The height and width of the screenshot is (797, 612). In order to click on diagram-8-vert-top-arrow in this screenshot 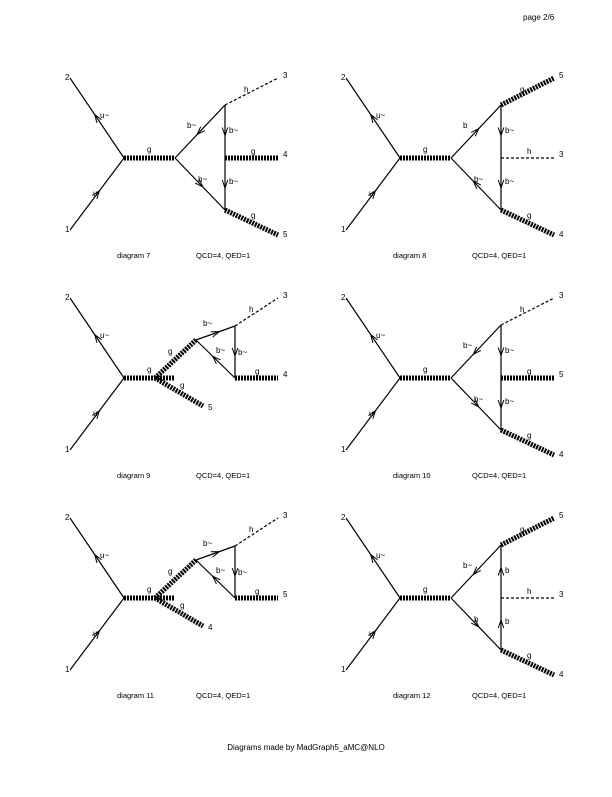, I will do `click(501, 132)`.